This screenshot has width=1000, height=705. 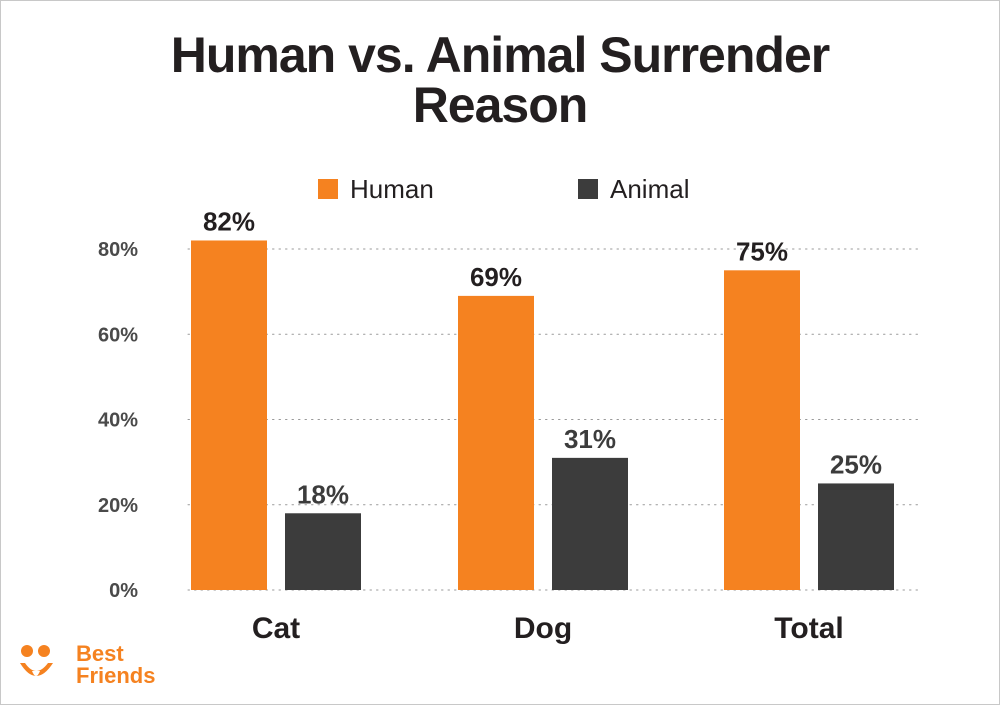 What do you see at coordinates (500, 105) in the screenshot?
I see `chart-title-line-2: Reason` at bounding box center [500, 105].